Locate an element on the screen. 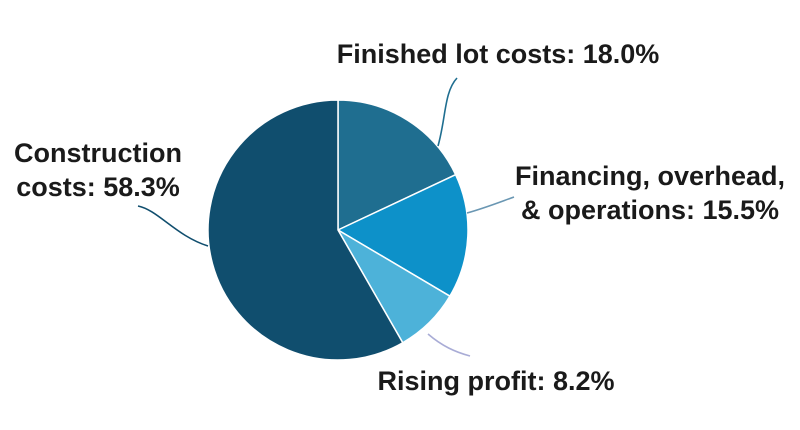 Image resolution: width=800 pixels, height=430 pixels. slice-label-3: Construction costs: 58.3% is located at coordinates (98, 170).